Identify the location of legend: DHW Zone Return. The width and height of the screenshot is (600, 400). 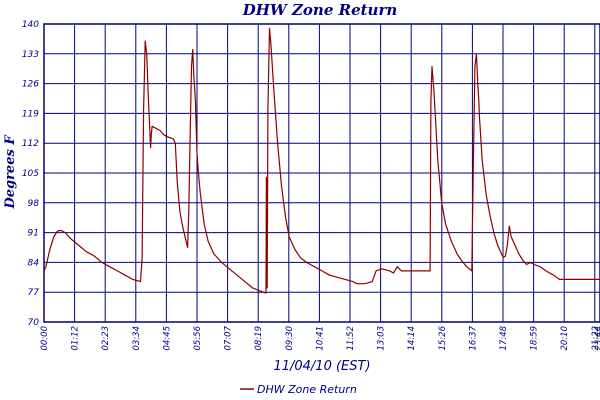
(298, 389).